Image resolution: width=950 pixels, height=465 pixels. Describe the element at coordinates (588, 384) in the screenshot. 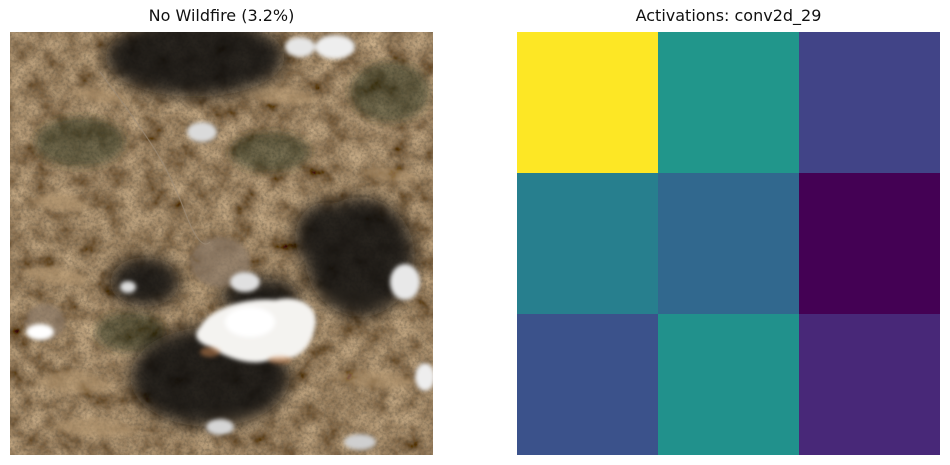

I see `heatmap-cell-r2-c0` at that location.